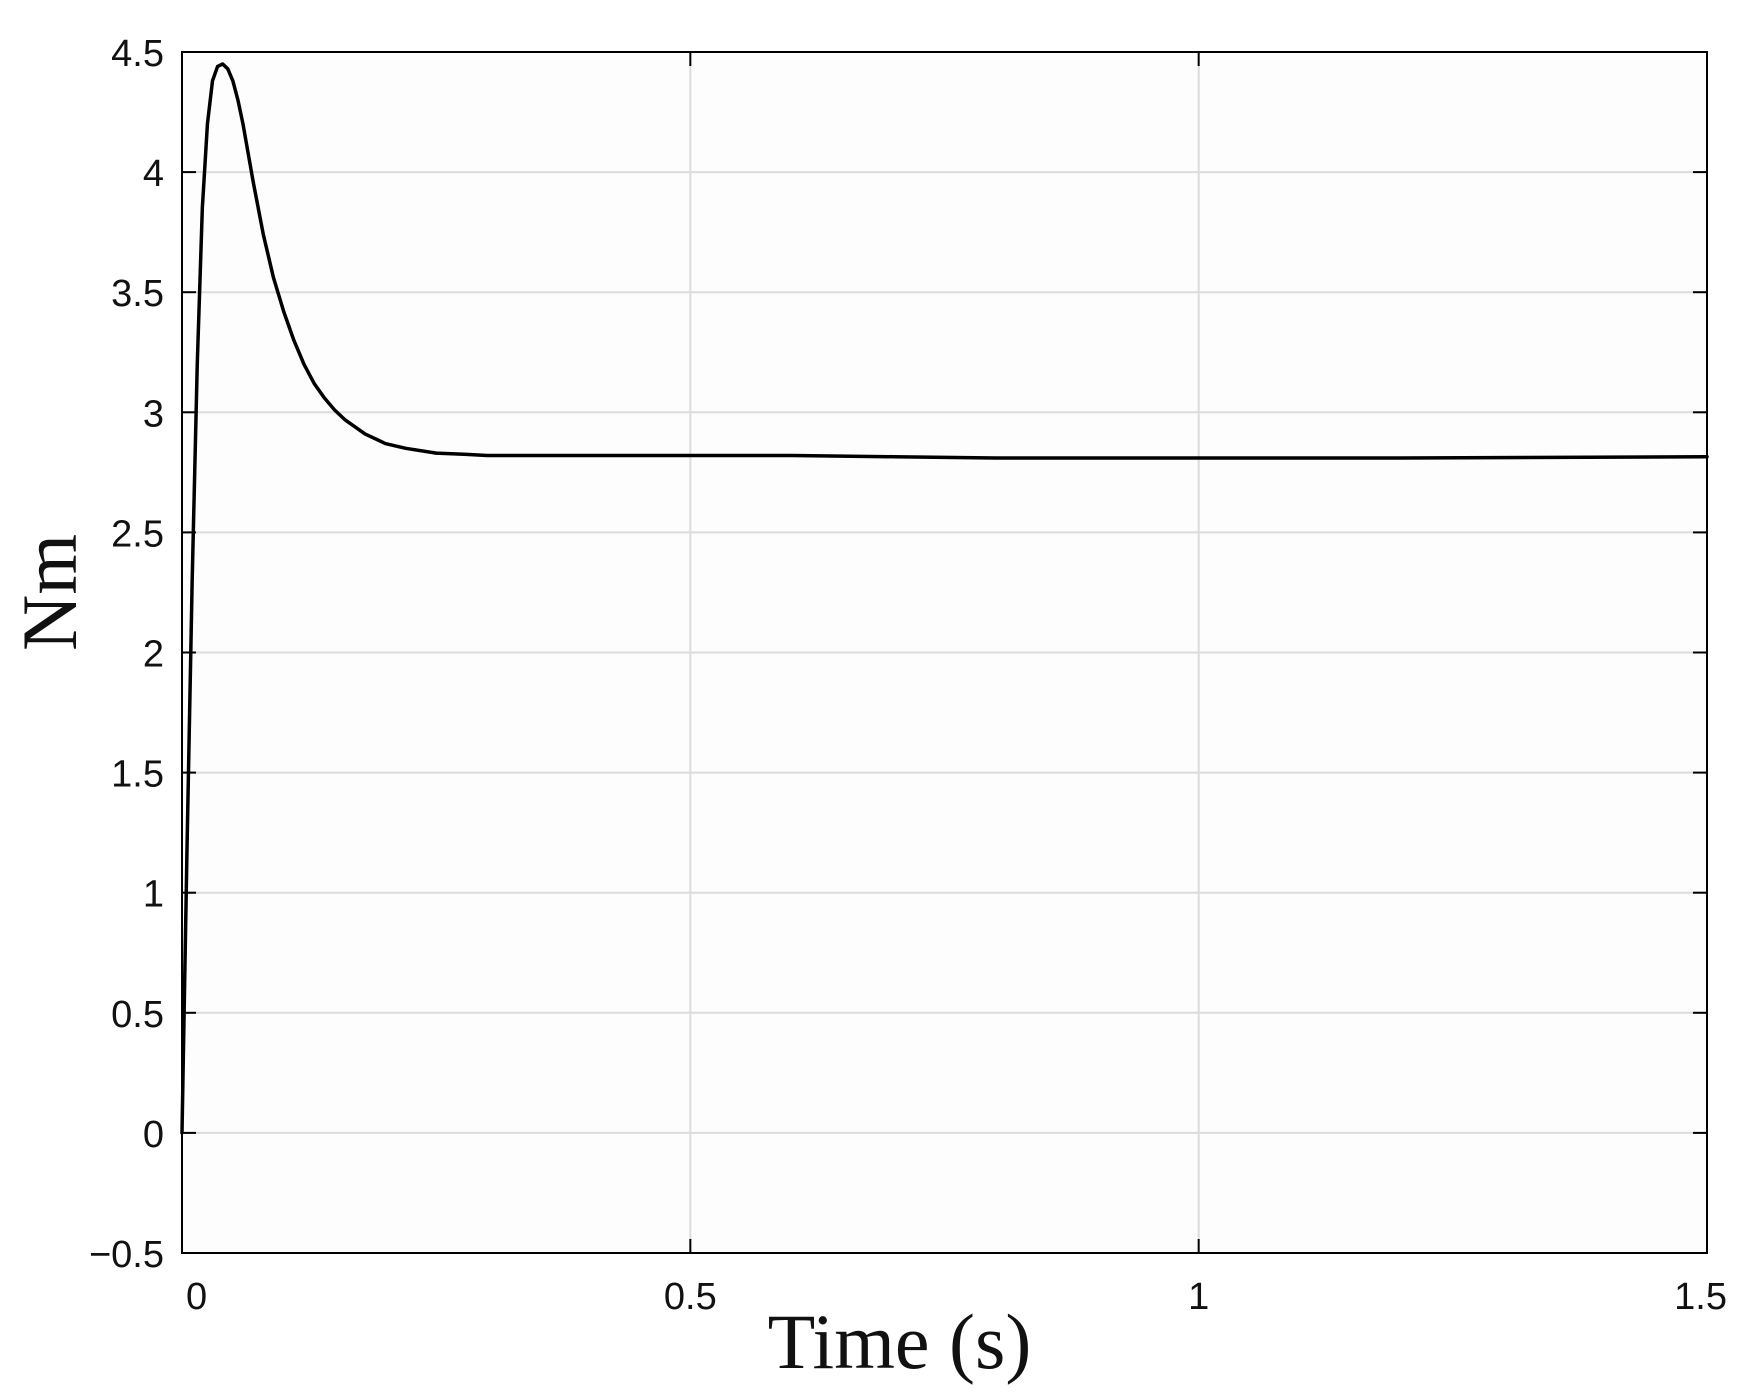 The height and width of the screenshot is (1396, 1748). What do you see at coordinates (126, 654) in the screenshot?
I see `y-tick-labels: −0.5 0 0.5 1 1.5 2 2.5 3 3.5 4 4.5` at bounding box center [126, 654].